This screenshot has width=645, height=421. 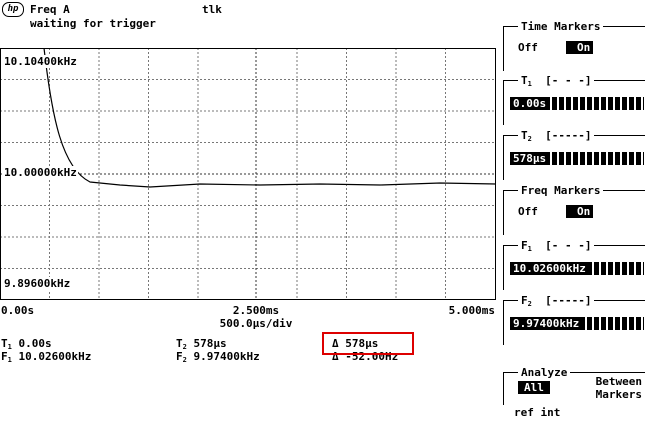 I want to click on y-label: 9.89600kHz, so click(x=37, y=283).